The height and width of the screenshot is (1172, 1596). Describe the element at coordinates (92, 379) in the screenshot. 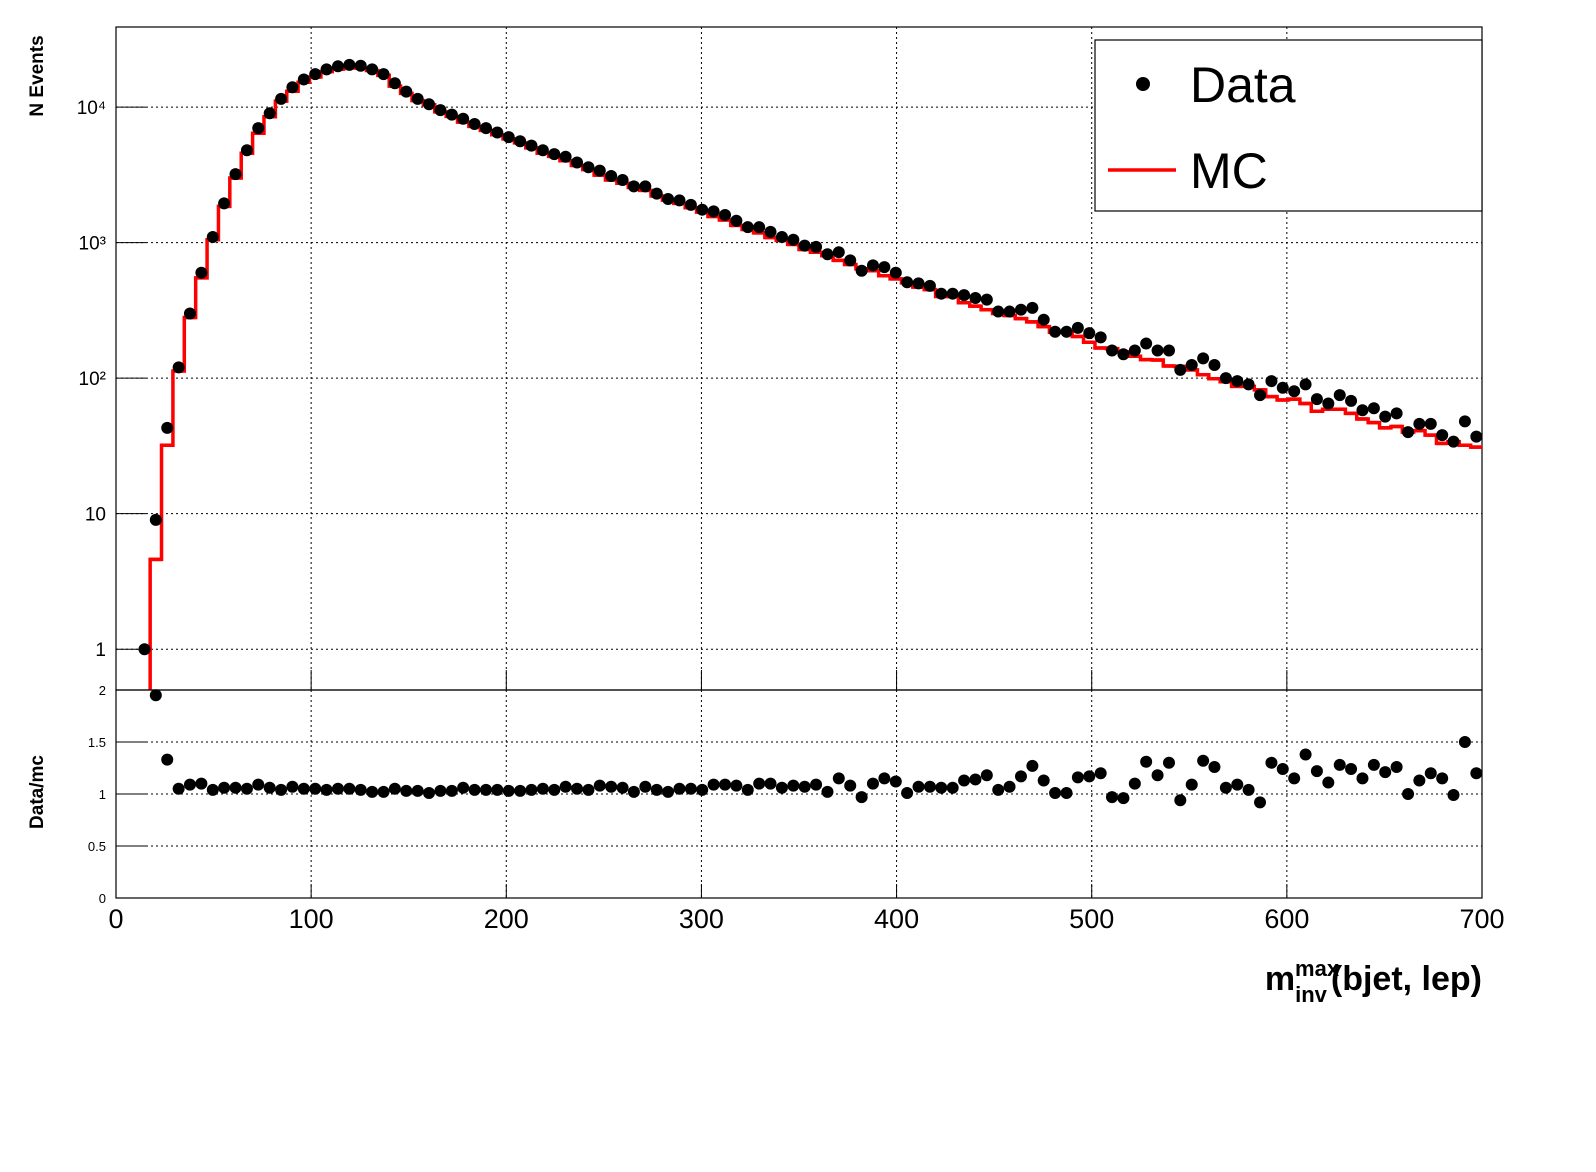

I see `y-tick-label: 10²` at that location.